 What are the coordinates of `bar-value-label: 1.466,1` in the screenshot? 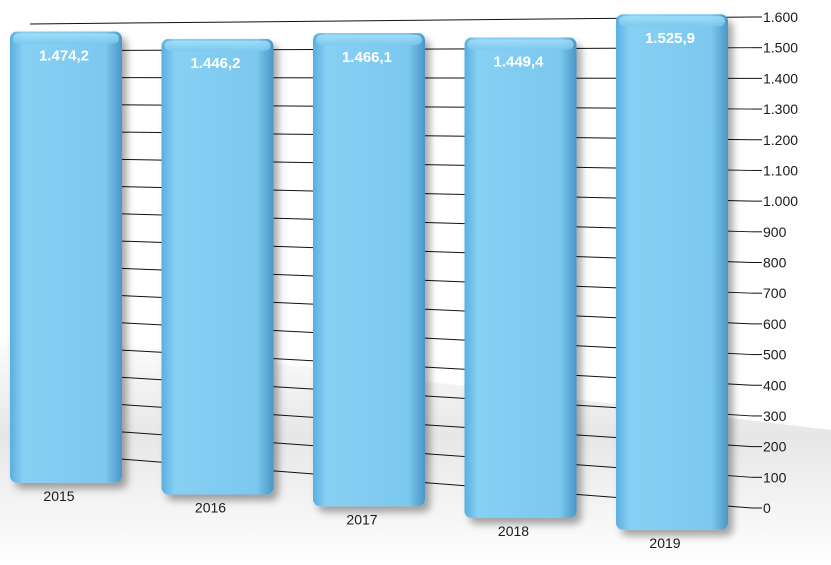 It's located at (367, 57).